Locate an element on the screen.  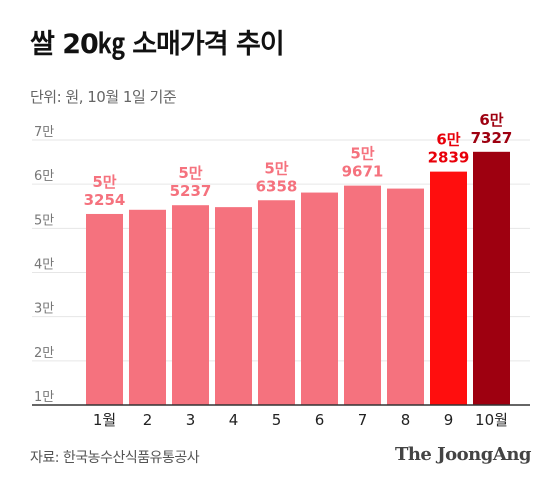
chart-title: 쌀 20㎏ 소매가격 추이 is located at coordinates (157, 44).